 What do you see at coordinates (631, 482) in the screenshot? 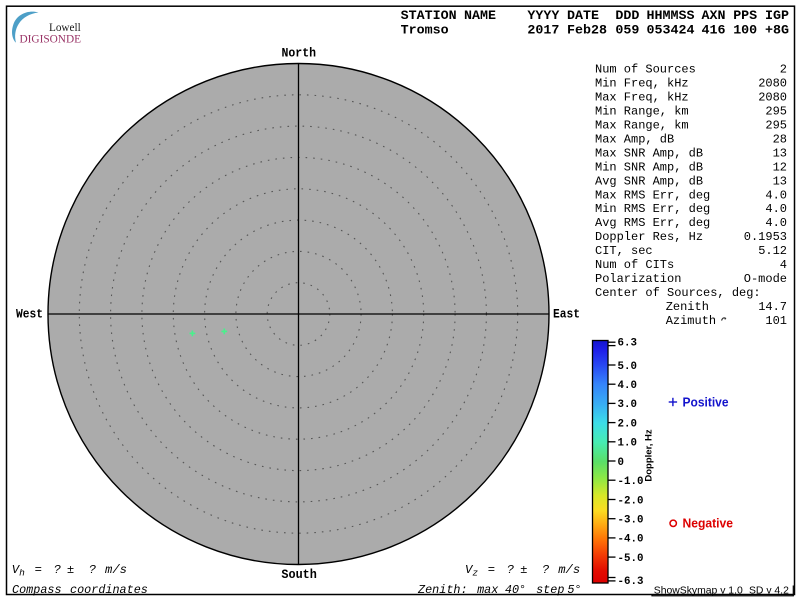
I see `svg-text: -1.0` at bounding box center [631, 482].